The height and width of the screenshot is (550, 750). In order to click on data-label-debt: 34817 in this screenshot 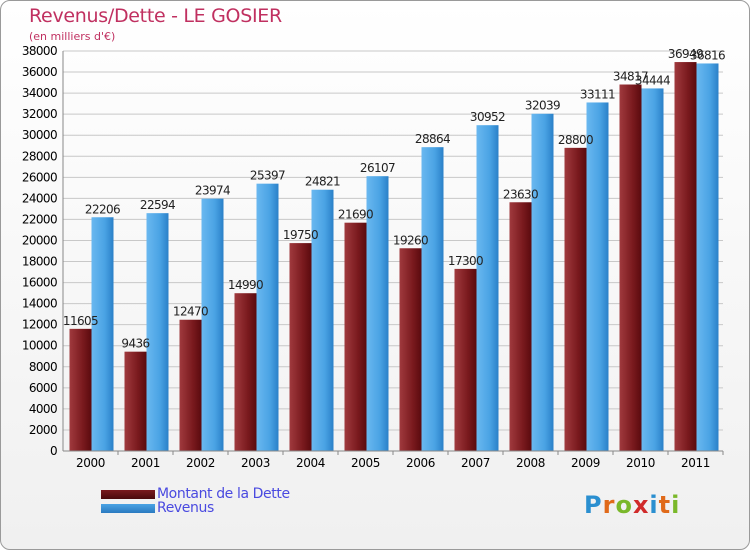, I will do `click(630, 77)`.